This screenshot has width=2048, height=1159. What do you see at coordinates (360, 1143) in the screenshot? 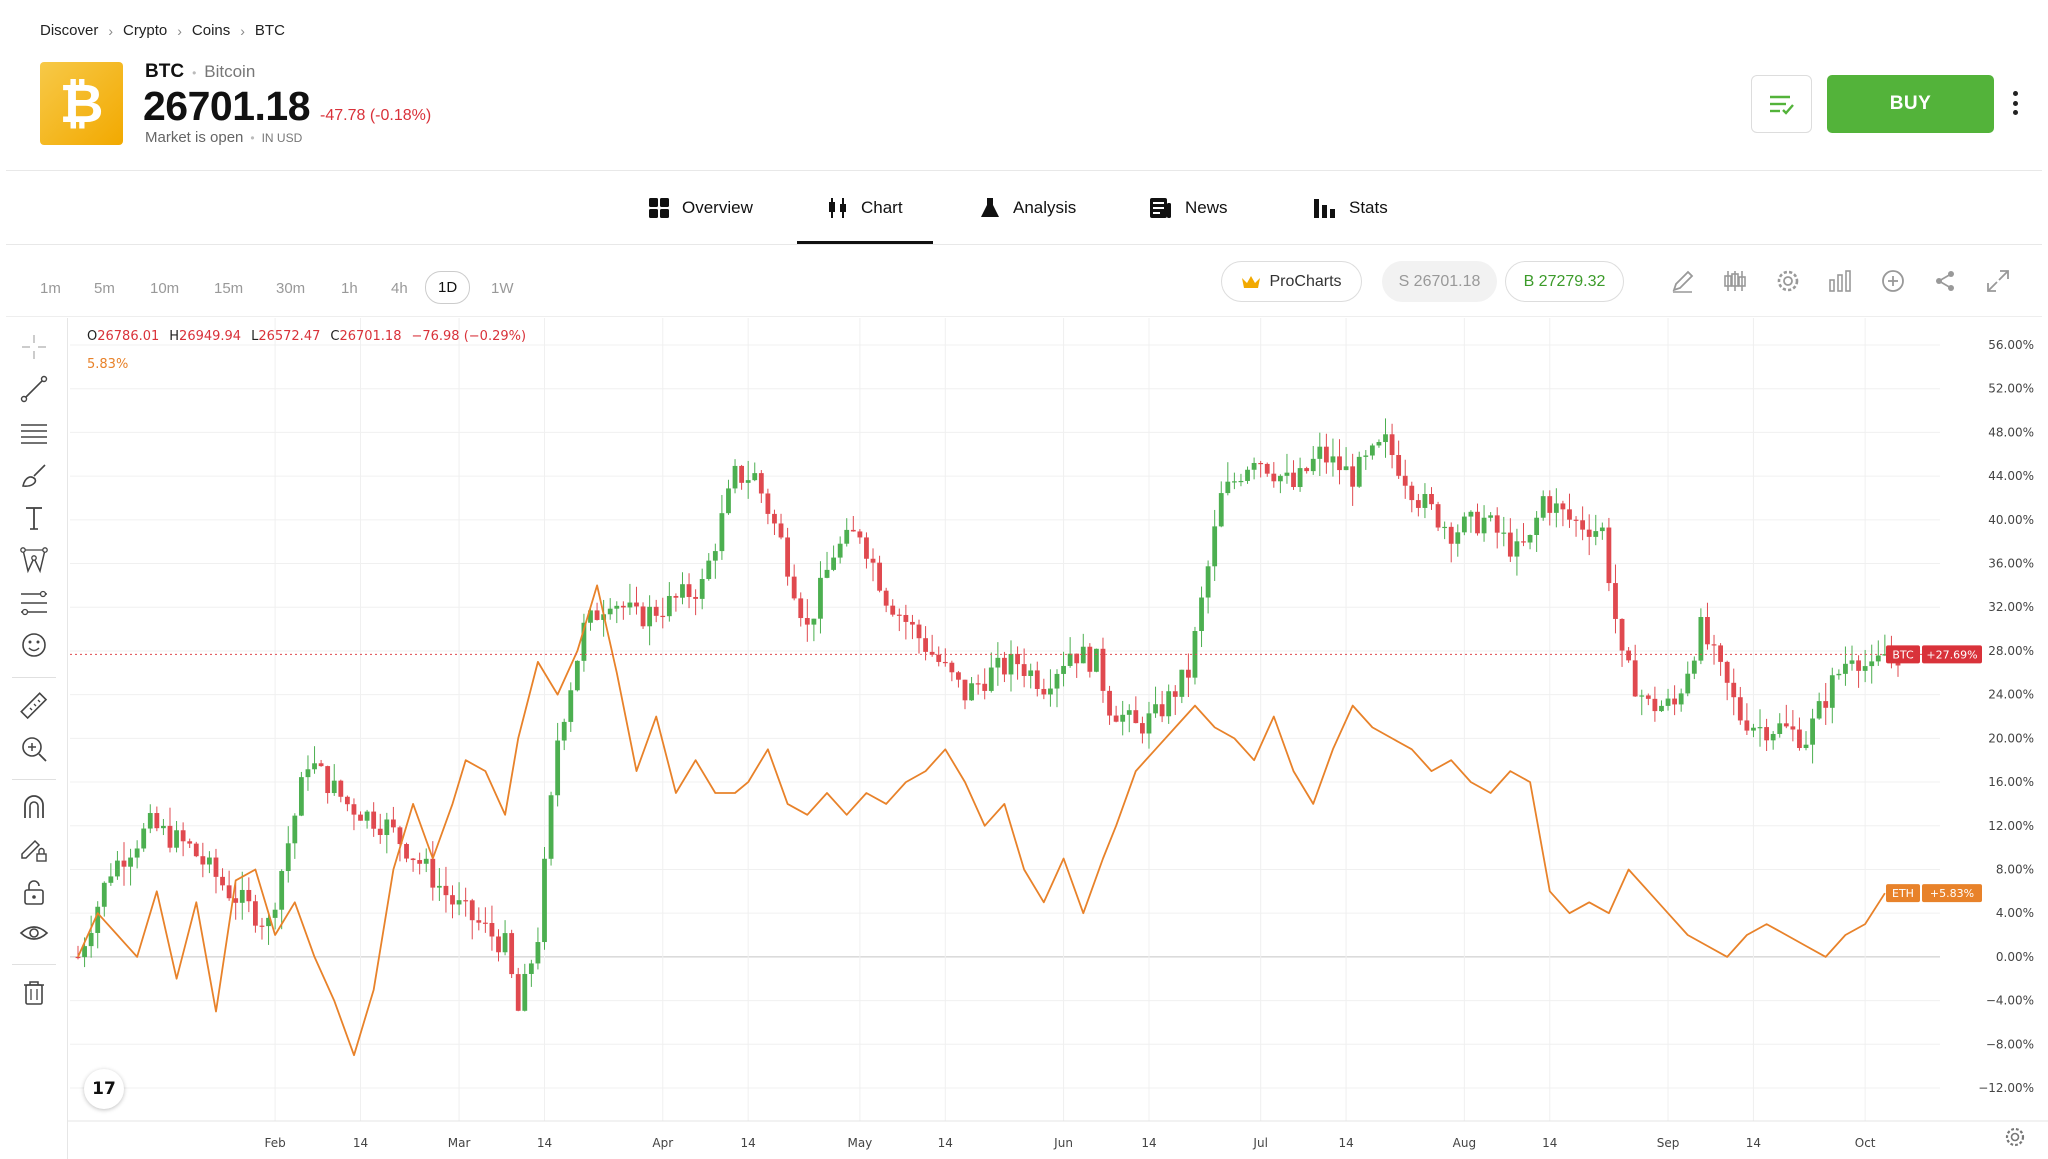
I see `x-tick-label: 14` at bounding box center [360, 1143].